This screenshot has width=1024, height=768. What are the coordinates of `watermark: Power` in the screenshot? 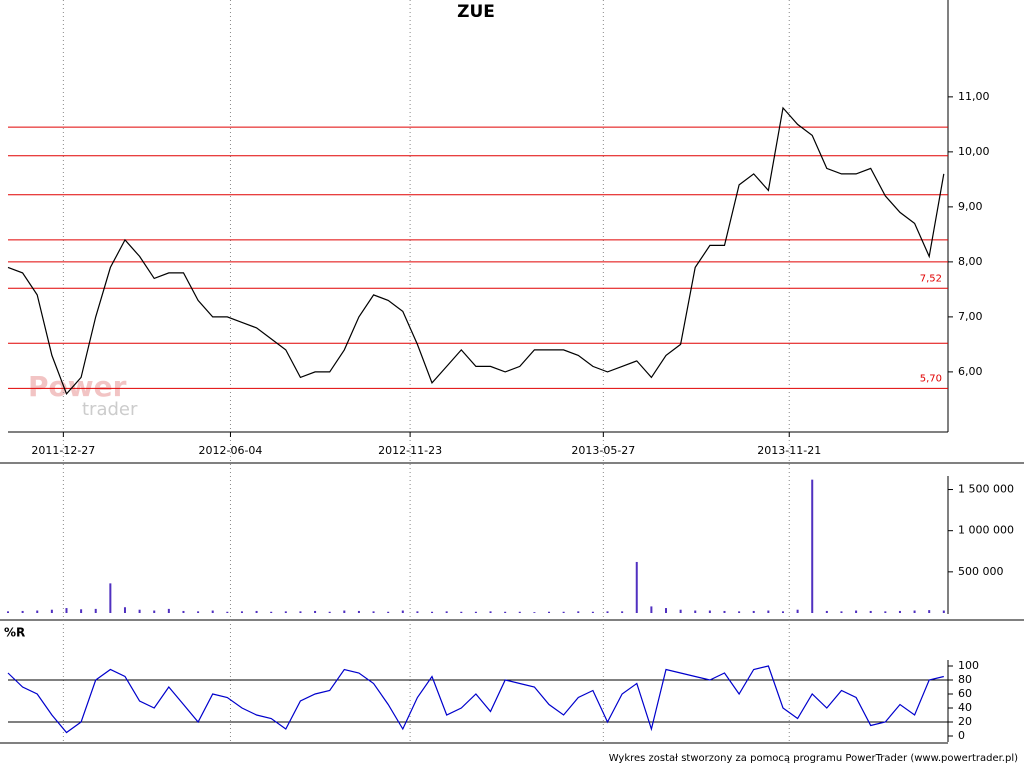 It's located at (77, 386).